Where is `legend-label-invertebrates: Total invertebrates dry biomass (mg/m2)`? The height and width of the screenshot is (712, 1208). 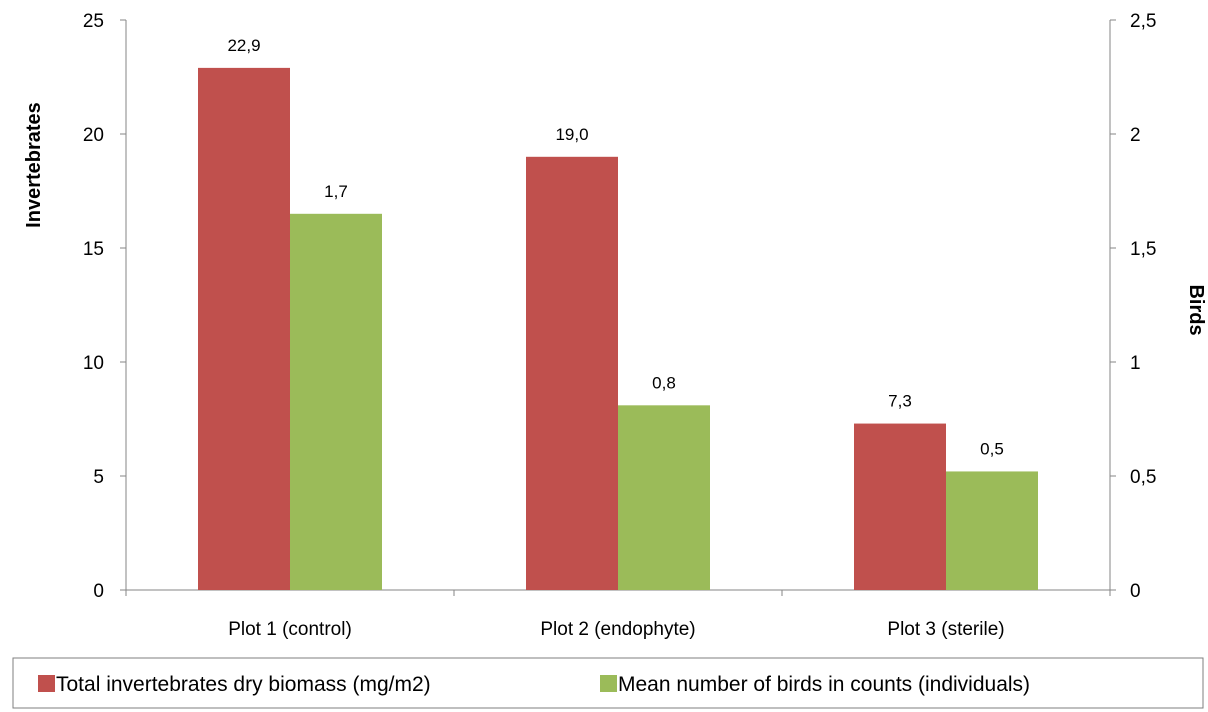 legend-label-invertebrates: Total invertebrates dry biomass (mg/m2) is located at coordinates (243, 684).